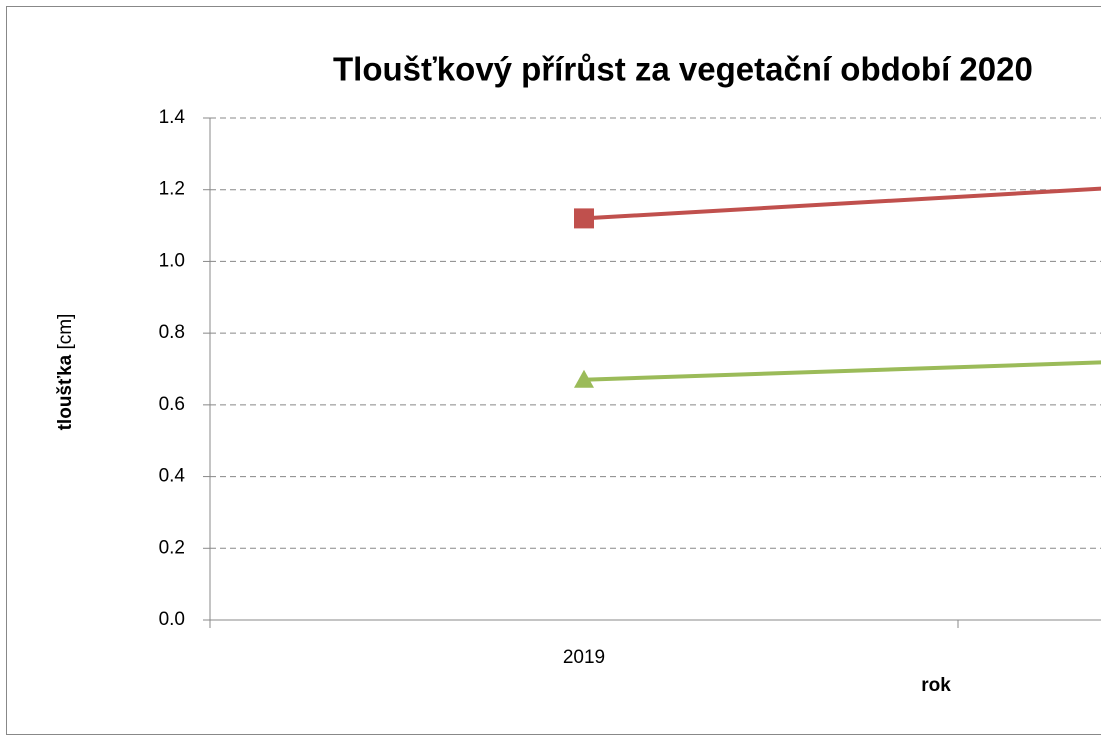 This screenshot has height=736, width=1101. I want to click on y-tick-label: 1.0, so click(172, 260).